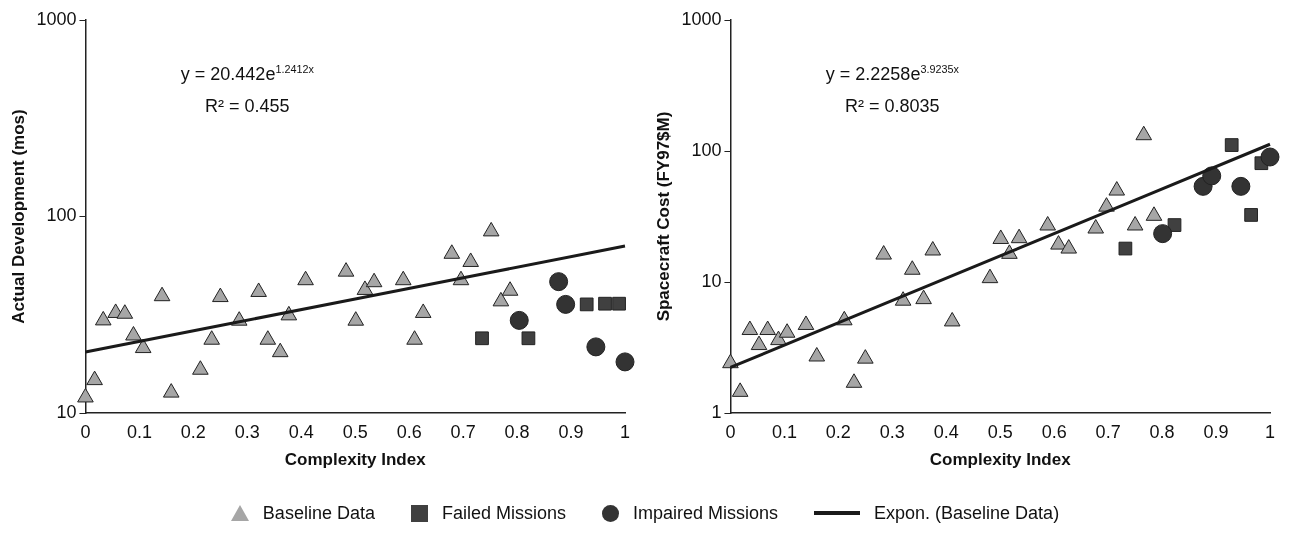 Image resolution: width=1290 pixels, height=547 pixels. I want to click on legend-label: Expon. (Baseline Data), so click(967, 513).